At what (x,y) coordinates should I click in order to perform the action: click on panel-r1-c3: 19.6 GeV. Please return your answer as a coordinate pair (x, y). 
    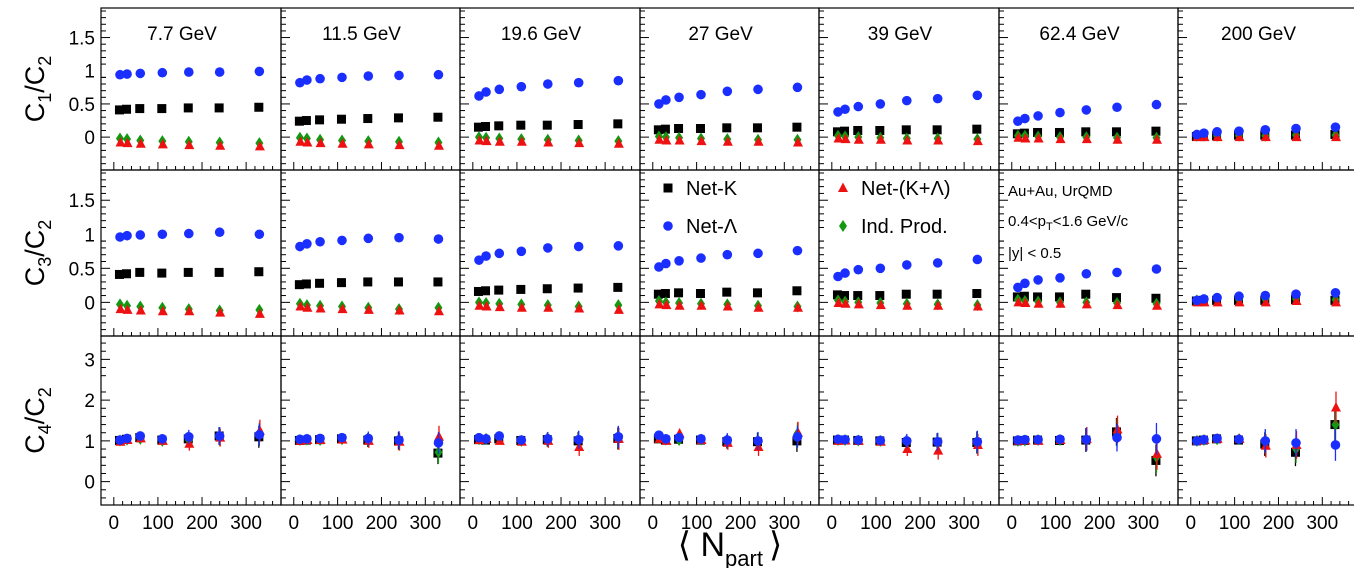
    Looking at the image, I should click on (550, 89).